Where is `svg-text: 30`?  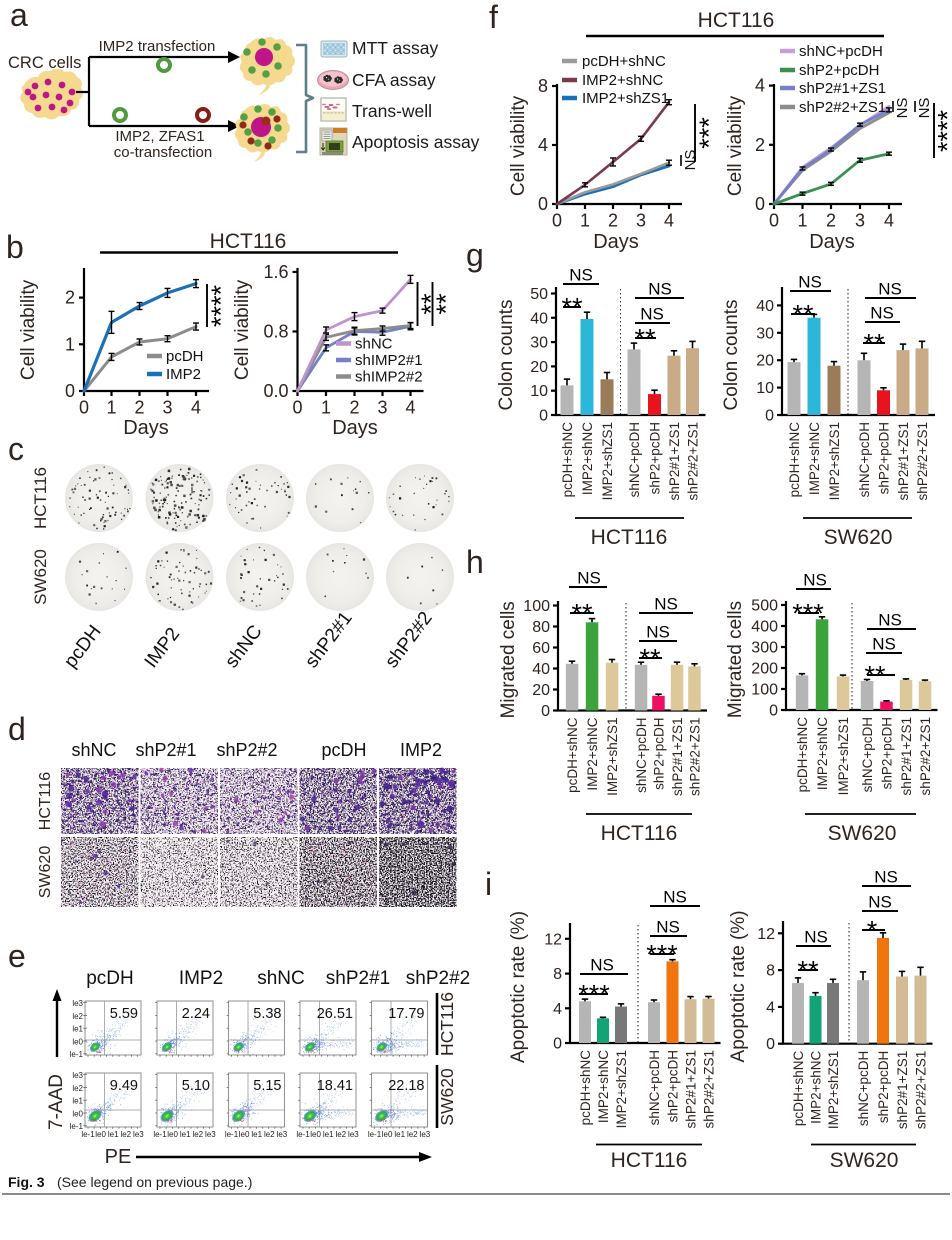
svg-text: 30 is located at coordinates (765, 333).